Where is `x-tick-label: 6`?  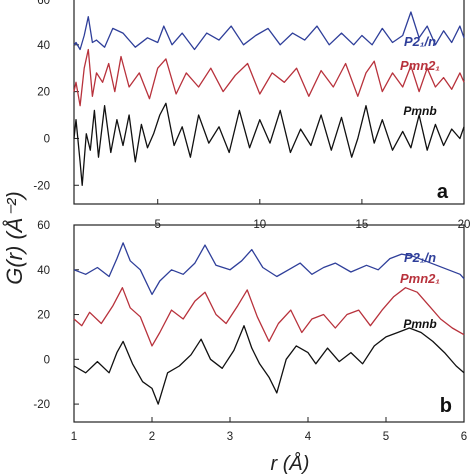 x-tick-label: 6 is located at coordinates (464, 437).